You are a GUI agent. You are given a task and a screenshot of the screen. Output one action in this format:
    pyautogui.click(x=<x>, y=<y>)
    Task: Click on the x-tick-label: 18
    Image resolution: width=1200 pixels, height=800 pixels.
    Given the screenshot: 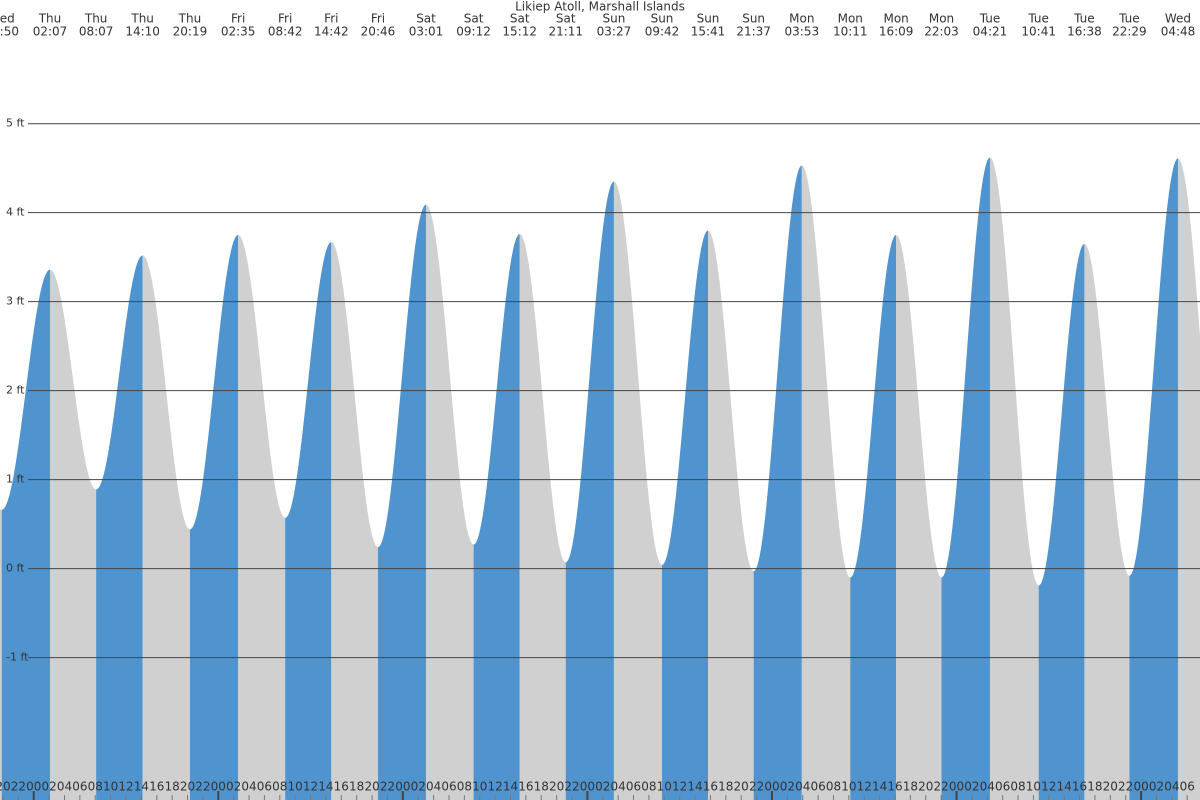 What is the action you would take?
    pyautogui.click(x=541, y=787)
    